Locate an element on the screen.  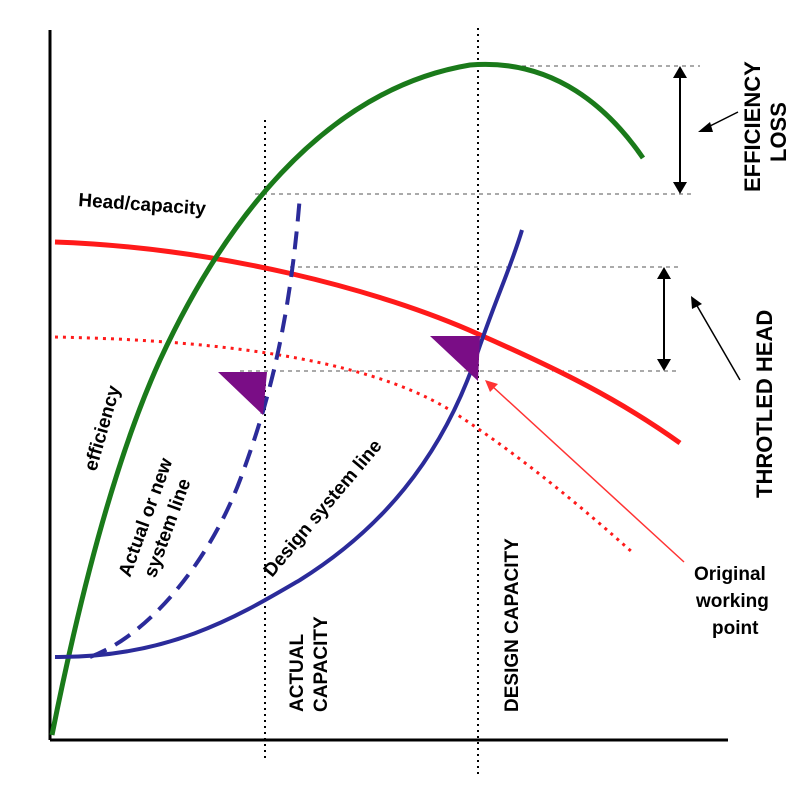
efficiency-loss-double-arrow-icon is located at coordinates (680, 130).